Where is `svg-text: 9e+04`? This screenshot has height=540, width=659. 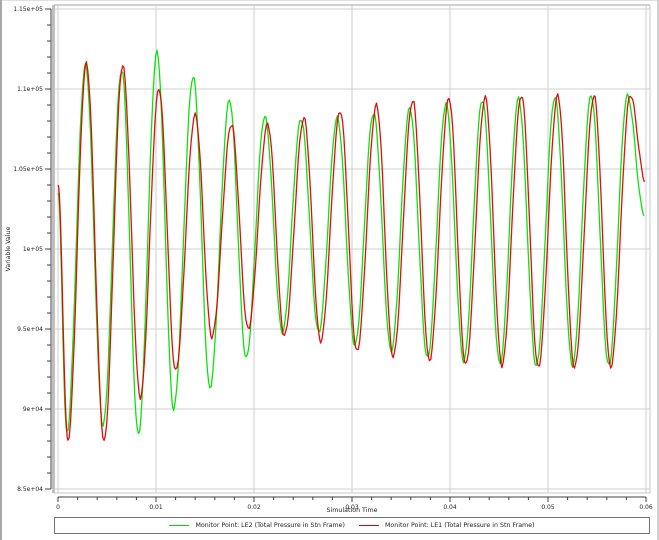 svg-text: 9e+04 is located at coordinates (33, 409).